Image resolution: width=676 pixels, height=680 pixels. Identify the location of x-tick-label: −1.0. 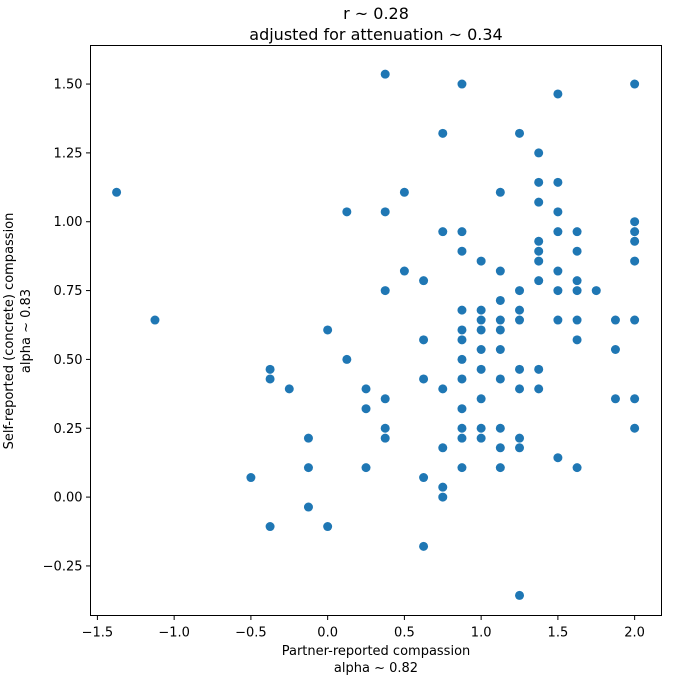
(174, 633).